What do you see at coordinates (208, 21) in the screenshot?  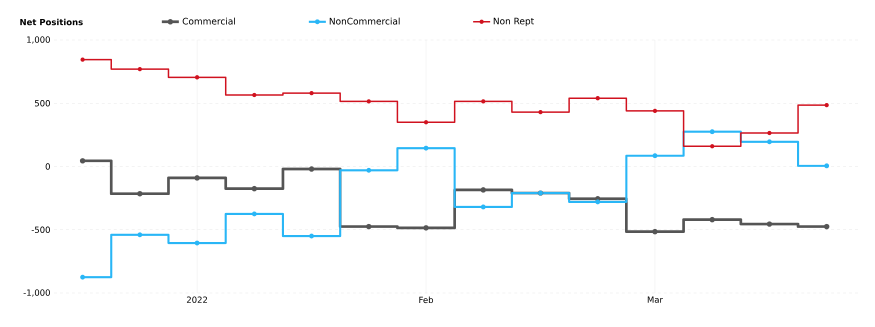 I see `legend-label: Commercial` at bounding box center [208, 21].